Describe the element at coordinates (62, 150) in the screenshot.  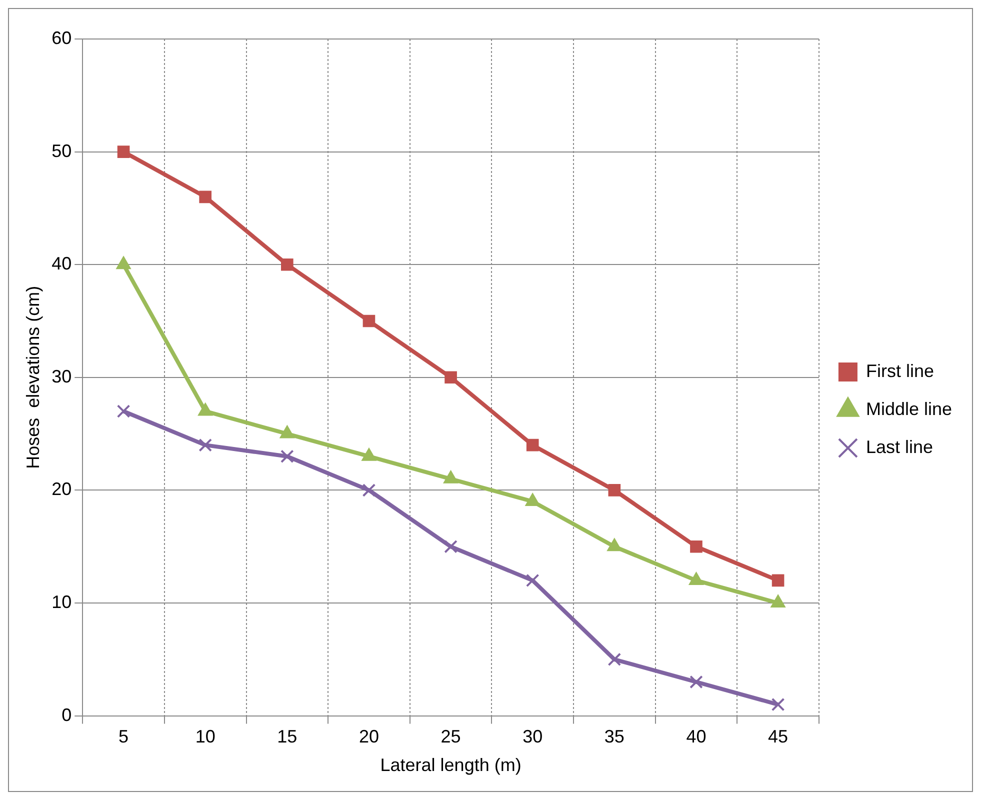
I see `y-tick-label: 50` at that location.